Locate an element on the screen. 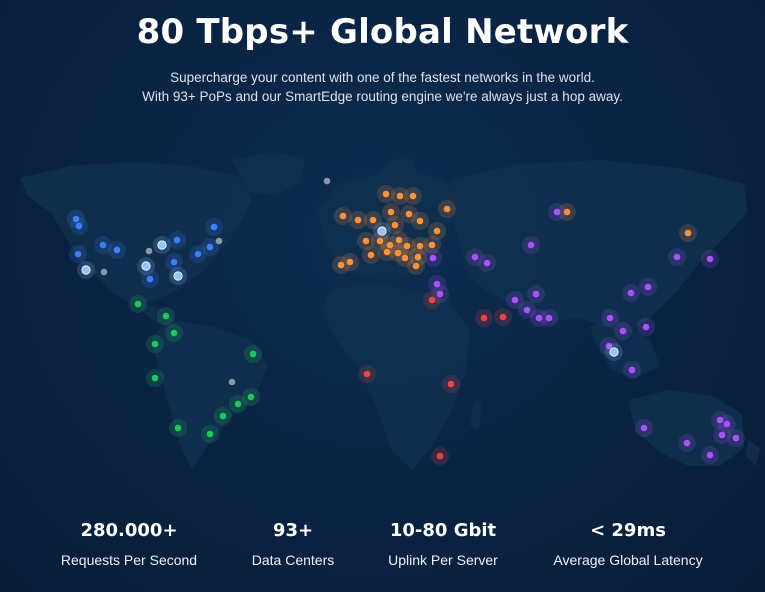 Image resolution: width=765 pixels, height=592 pixels. land-scandinavia is located at coordinates (396, 172).